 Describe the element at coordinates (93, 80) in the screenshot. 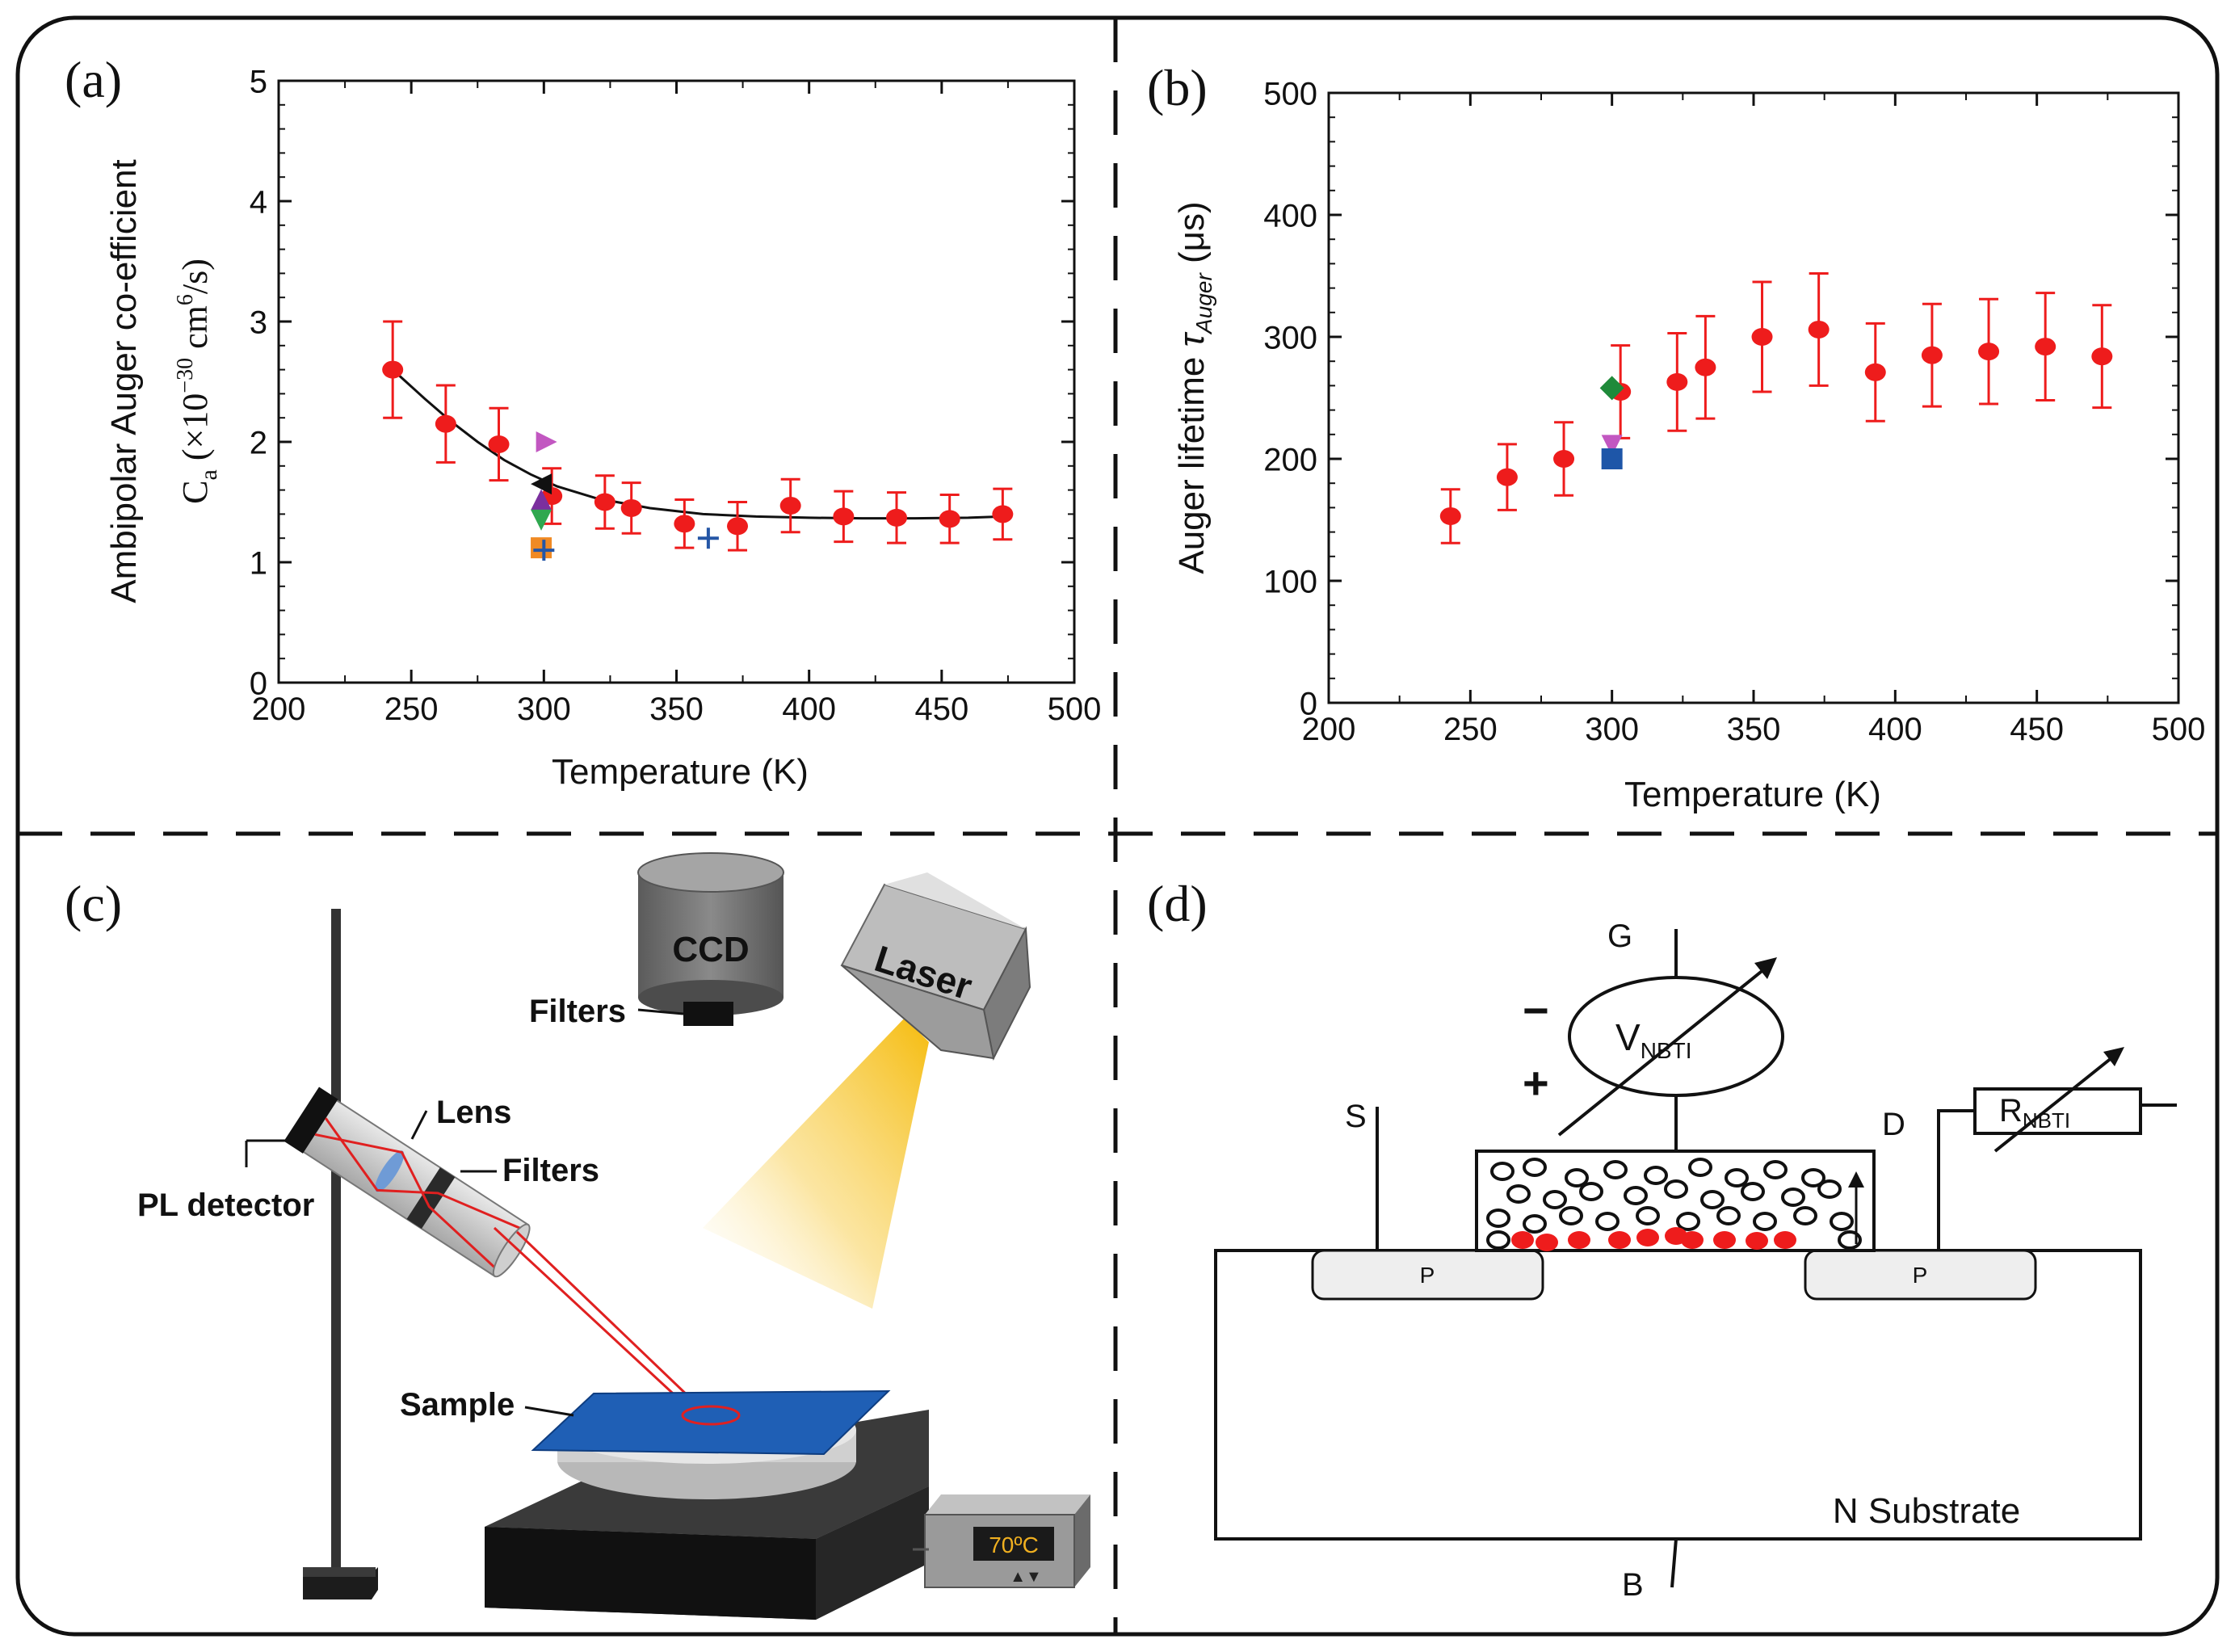

I see `panel-label-a: (a)` at that location.